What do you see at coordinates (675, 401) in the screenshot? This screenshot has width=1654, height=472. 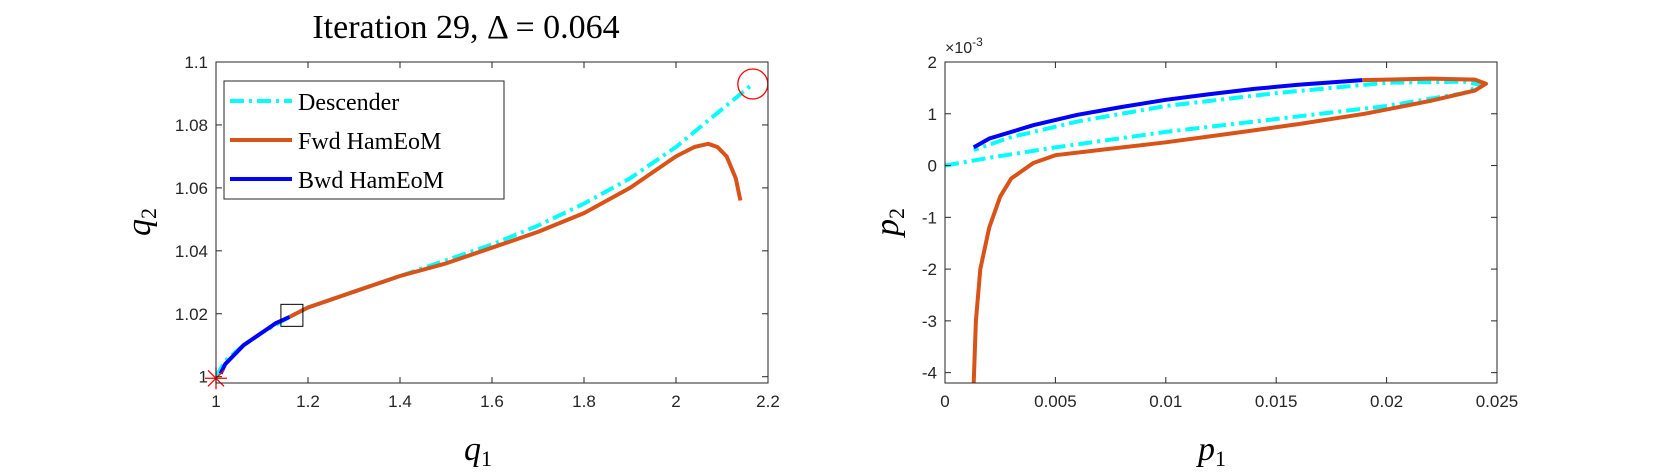 I see `left-x-tick-label: 2` at bounding box center [675, 401].